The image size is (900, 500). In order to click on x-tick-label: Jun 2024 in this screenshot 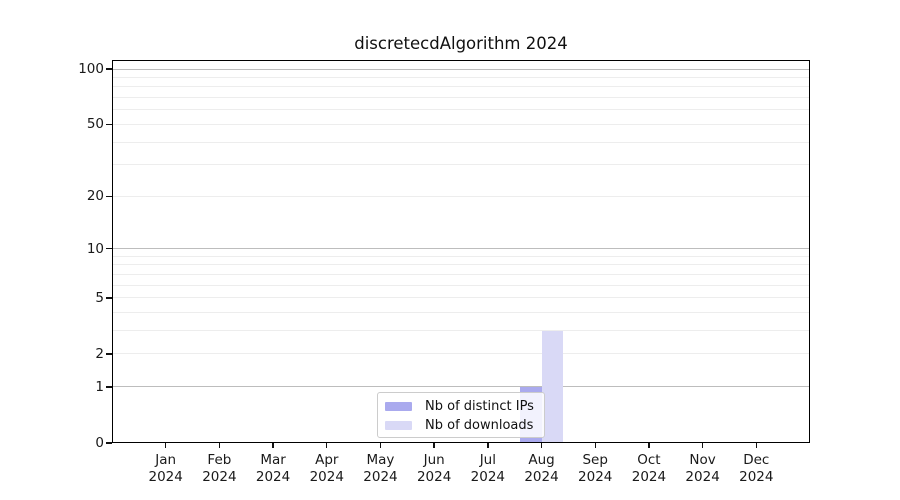, I will do `click(434, 469)`.